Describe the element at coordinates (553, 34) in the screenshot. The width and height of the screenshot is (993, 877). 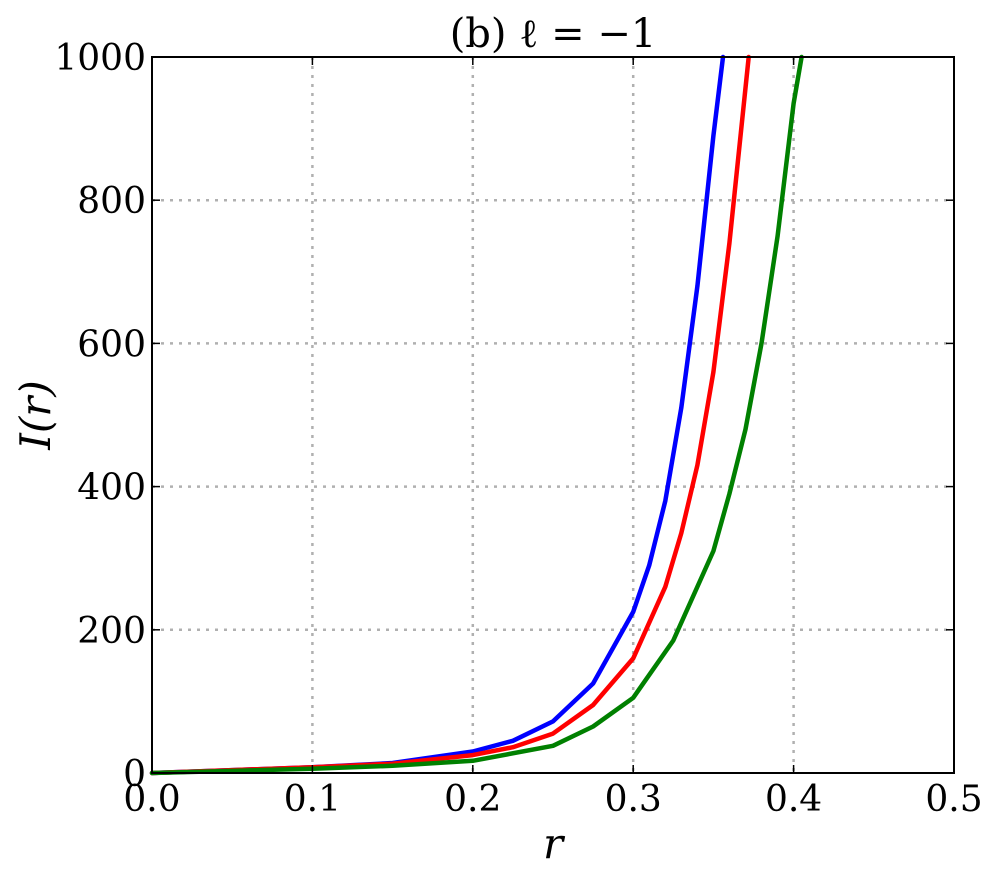
I see `chart-title: (b) ℓ = −1` at that location.